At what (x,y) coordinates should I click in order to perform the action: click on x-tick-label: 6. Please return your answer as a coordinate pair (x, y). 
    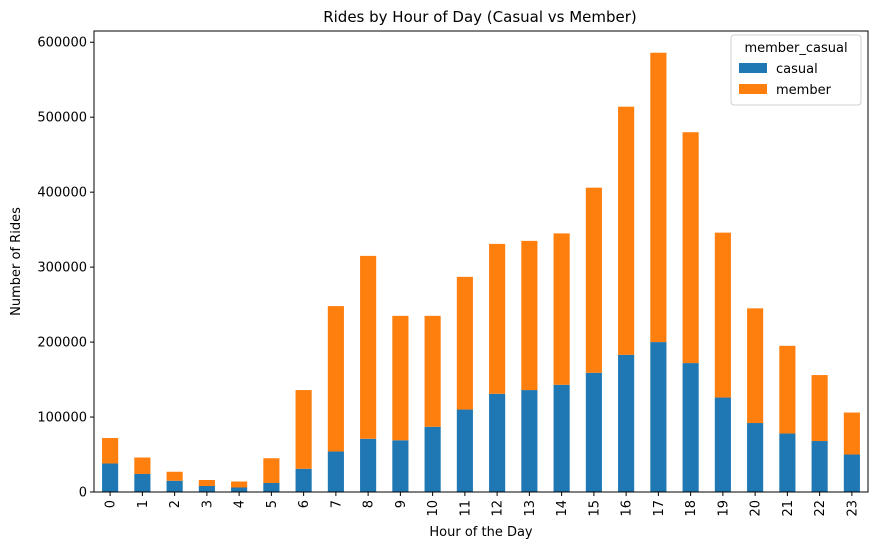
    Looking at the image, I should click on (304, 504).